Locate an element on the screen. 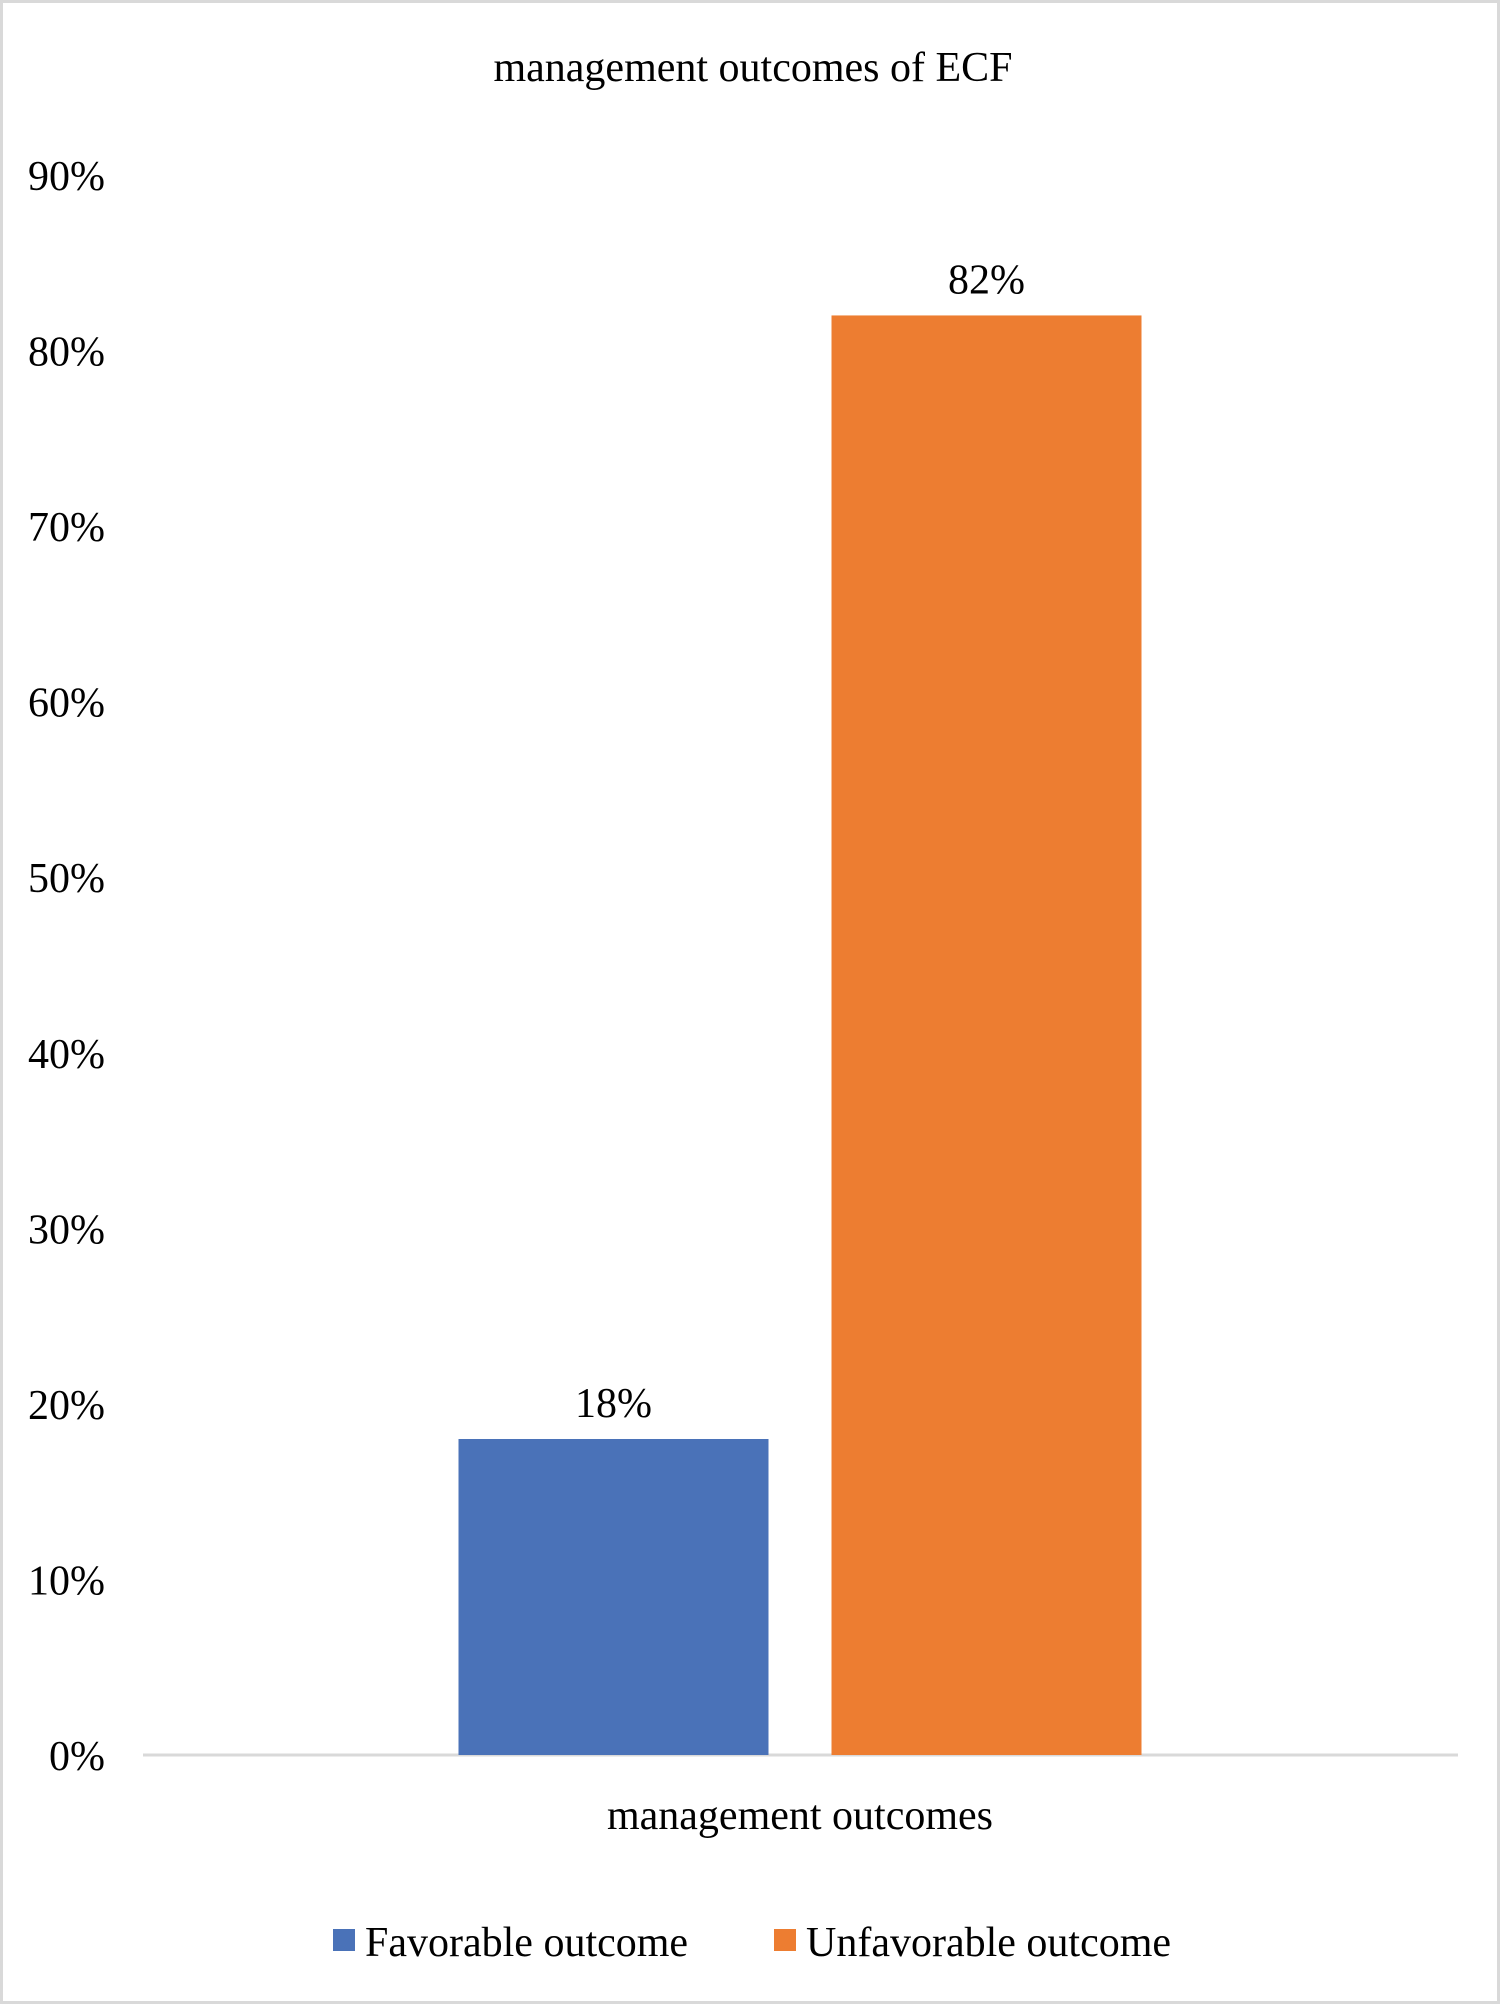 The width and height of the screenshot is (1500, 2007). bar-unfavorable-outcome is located at coordinates (986, 1035).